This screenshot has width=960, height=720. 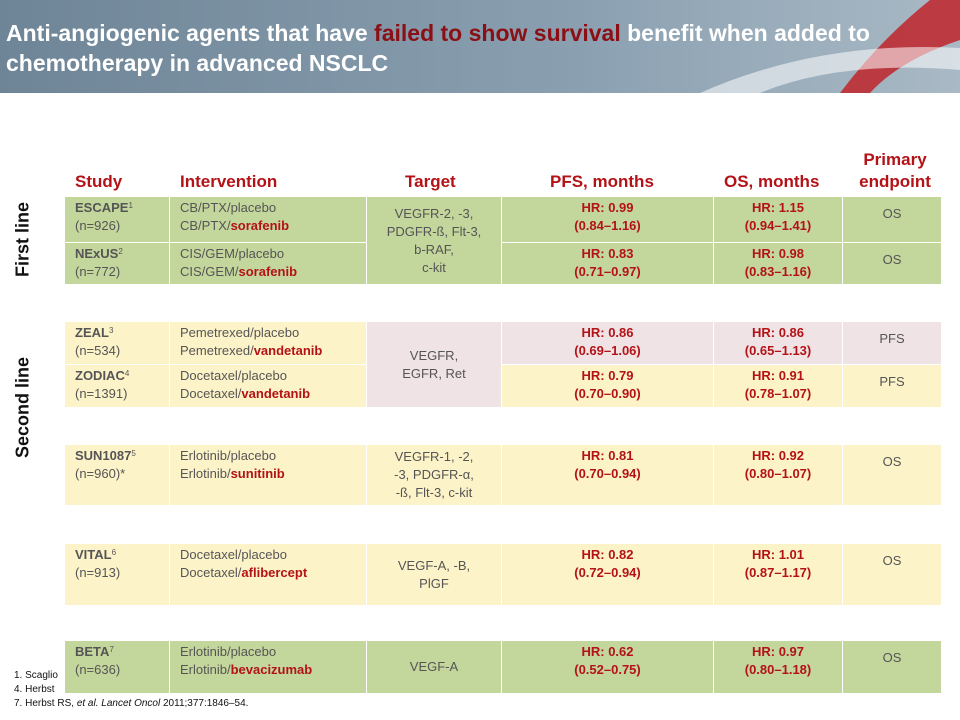 I want to click on footnote-1: 1. Scaglio, so click(x=36, y=675).